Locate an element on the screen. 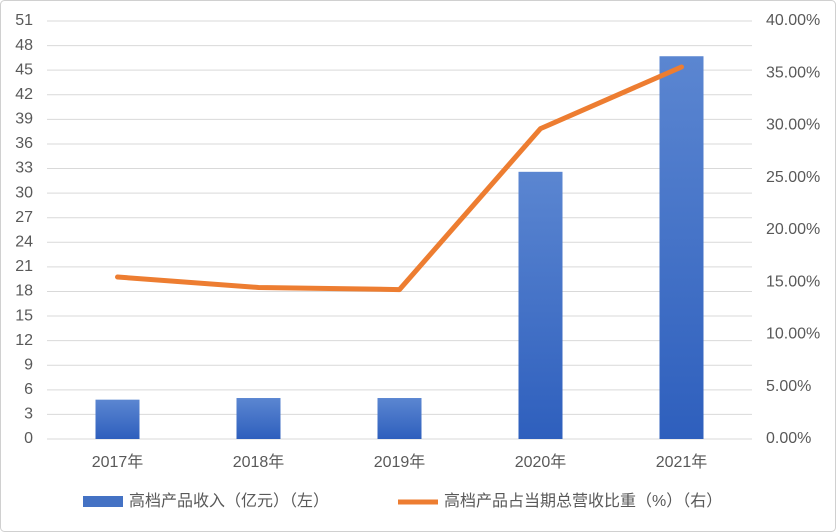 Image resolution: width=836 pixels, height=532 pixels. y-tick-label: 3 is located at coordinates (28, 414).